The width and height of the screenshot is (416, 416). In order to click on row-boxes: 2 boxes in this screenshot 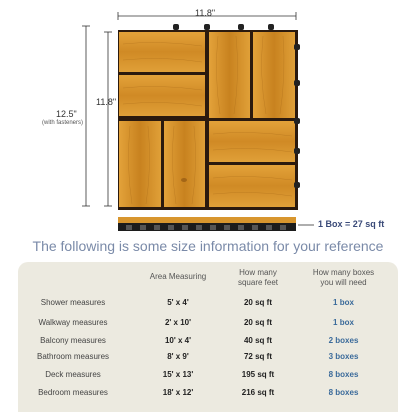, I will do `click(343, 340)`.